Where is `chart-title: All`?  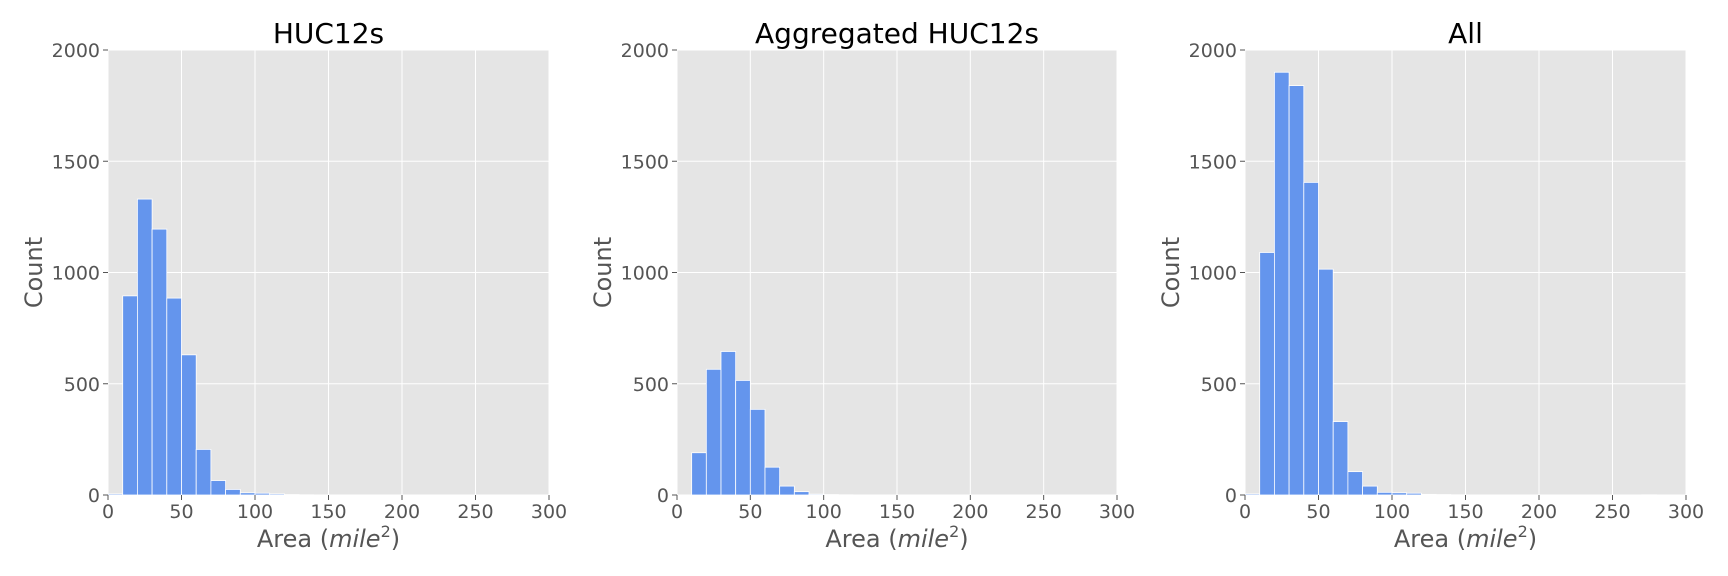
chart-title: All is located at coordinates (1465, 33).